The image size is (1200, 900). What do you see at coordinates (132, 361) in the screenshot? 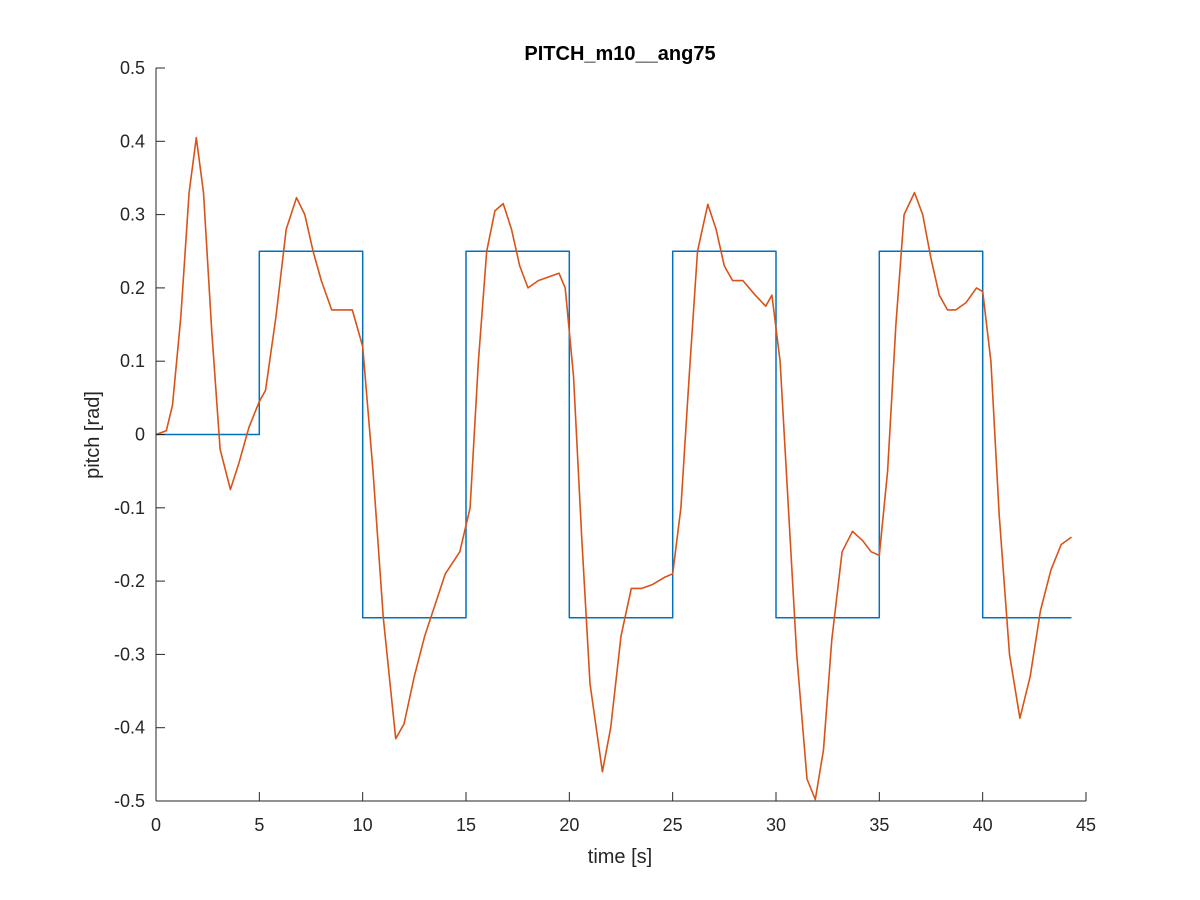
I see `y-tick-label: 0.1` at bounding box center [132, 361].